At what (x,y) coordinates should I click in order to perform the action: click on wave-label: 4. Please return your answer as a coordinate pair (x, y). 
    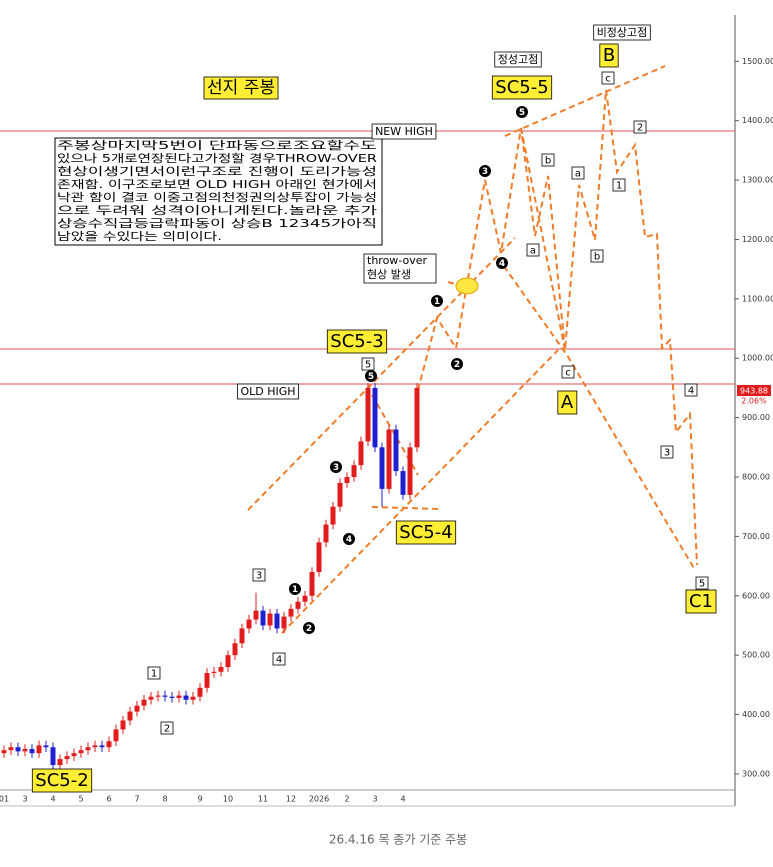
    Looking at the image, I should click on (279, 660).